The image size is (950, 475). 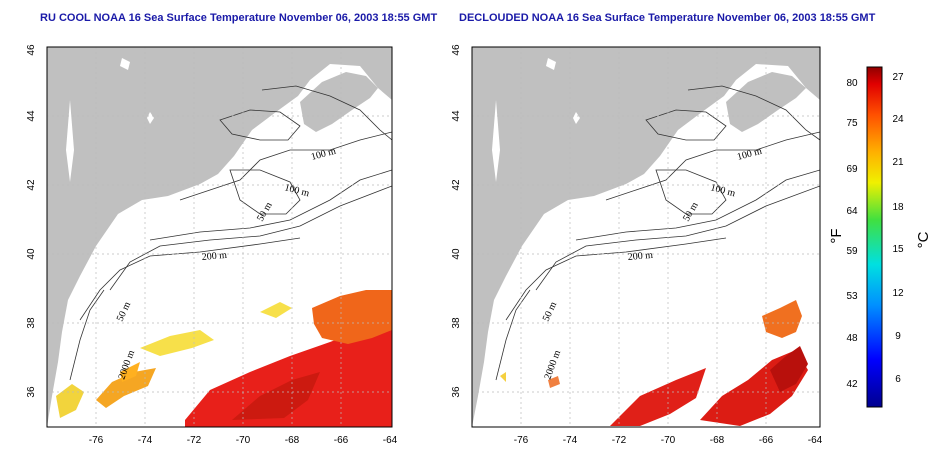 I want to click on fahrenheit-tick: 64, so click(x=852, y=211).